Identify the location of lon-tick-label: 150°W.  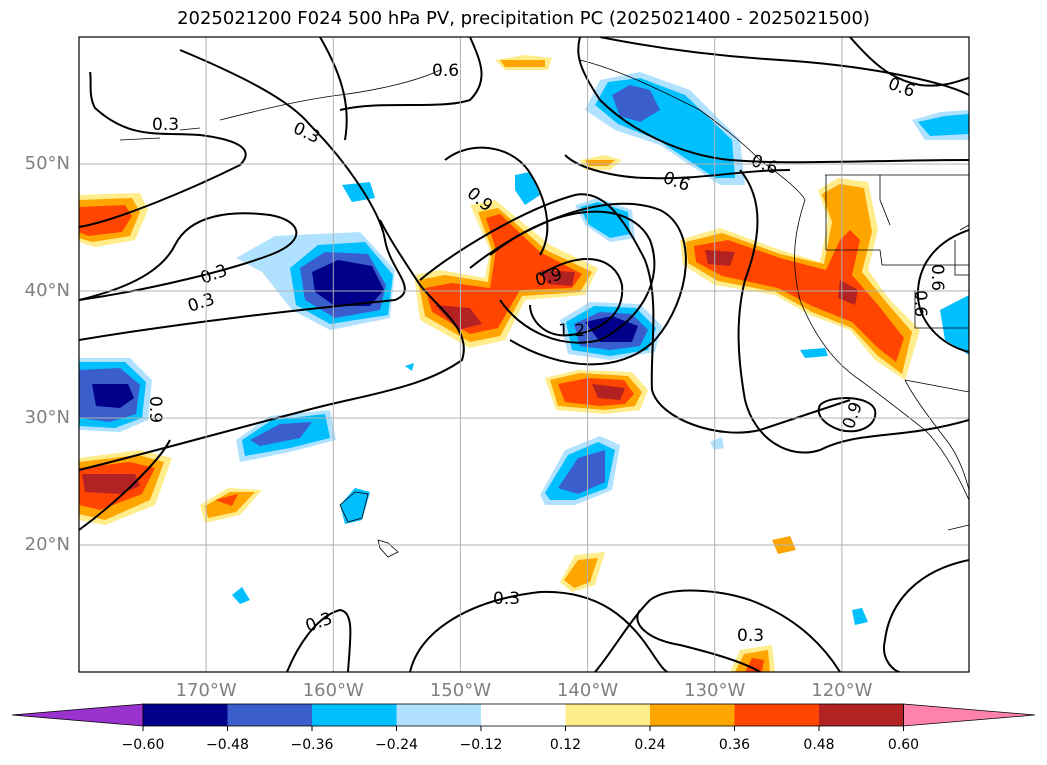
(460, 690).